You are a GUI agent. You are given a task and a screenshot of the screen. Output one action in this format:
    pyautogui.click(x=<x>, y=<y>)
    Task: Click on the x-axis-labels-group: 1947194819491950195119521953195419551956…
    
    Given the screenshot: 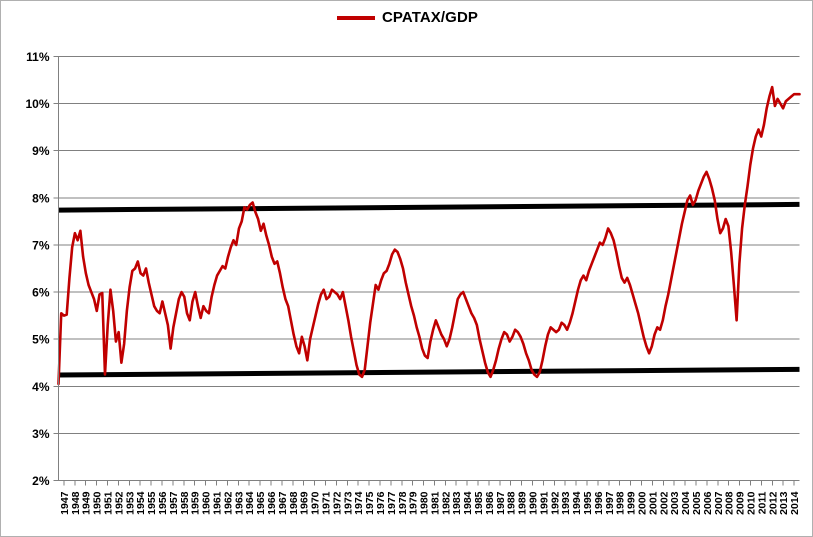 What is the action you would take?
    pyautogui.click(x=430, y=503)
    